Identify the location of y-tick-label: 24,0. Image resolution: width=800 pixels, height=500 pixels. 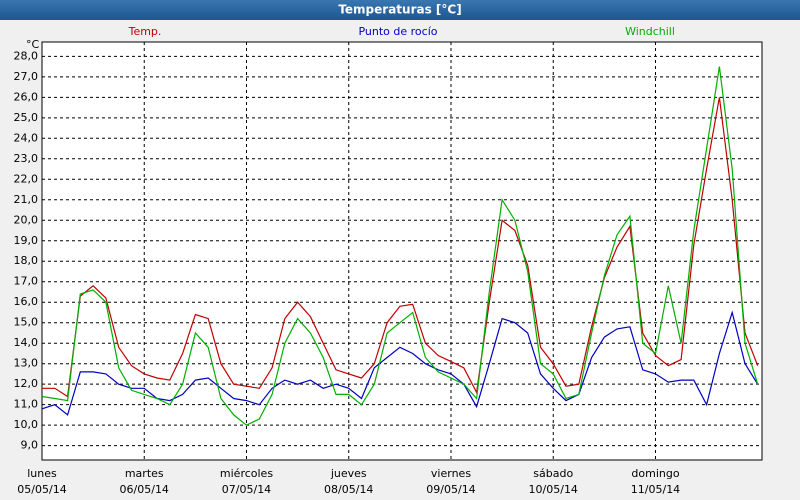
(26, 137).